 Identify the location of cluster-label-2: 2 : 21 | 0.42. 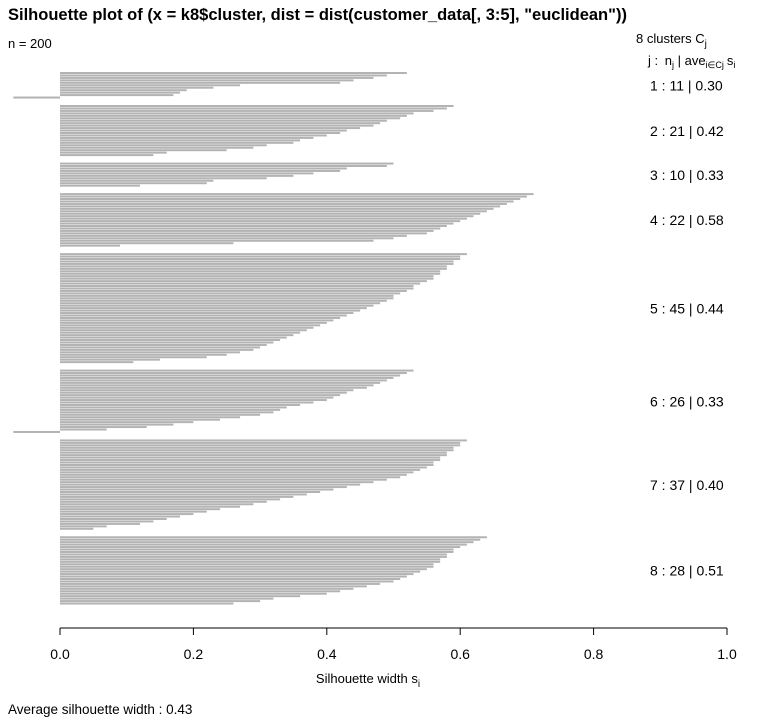
(687, 131).